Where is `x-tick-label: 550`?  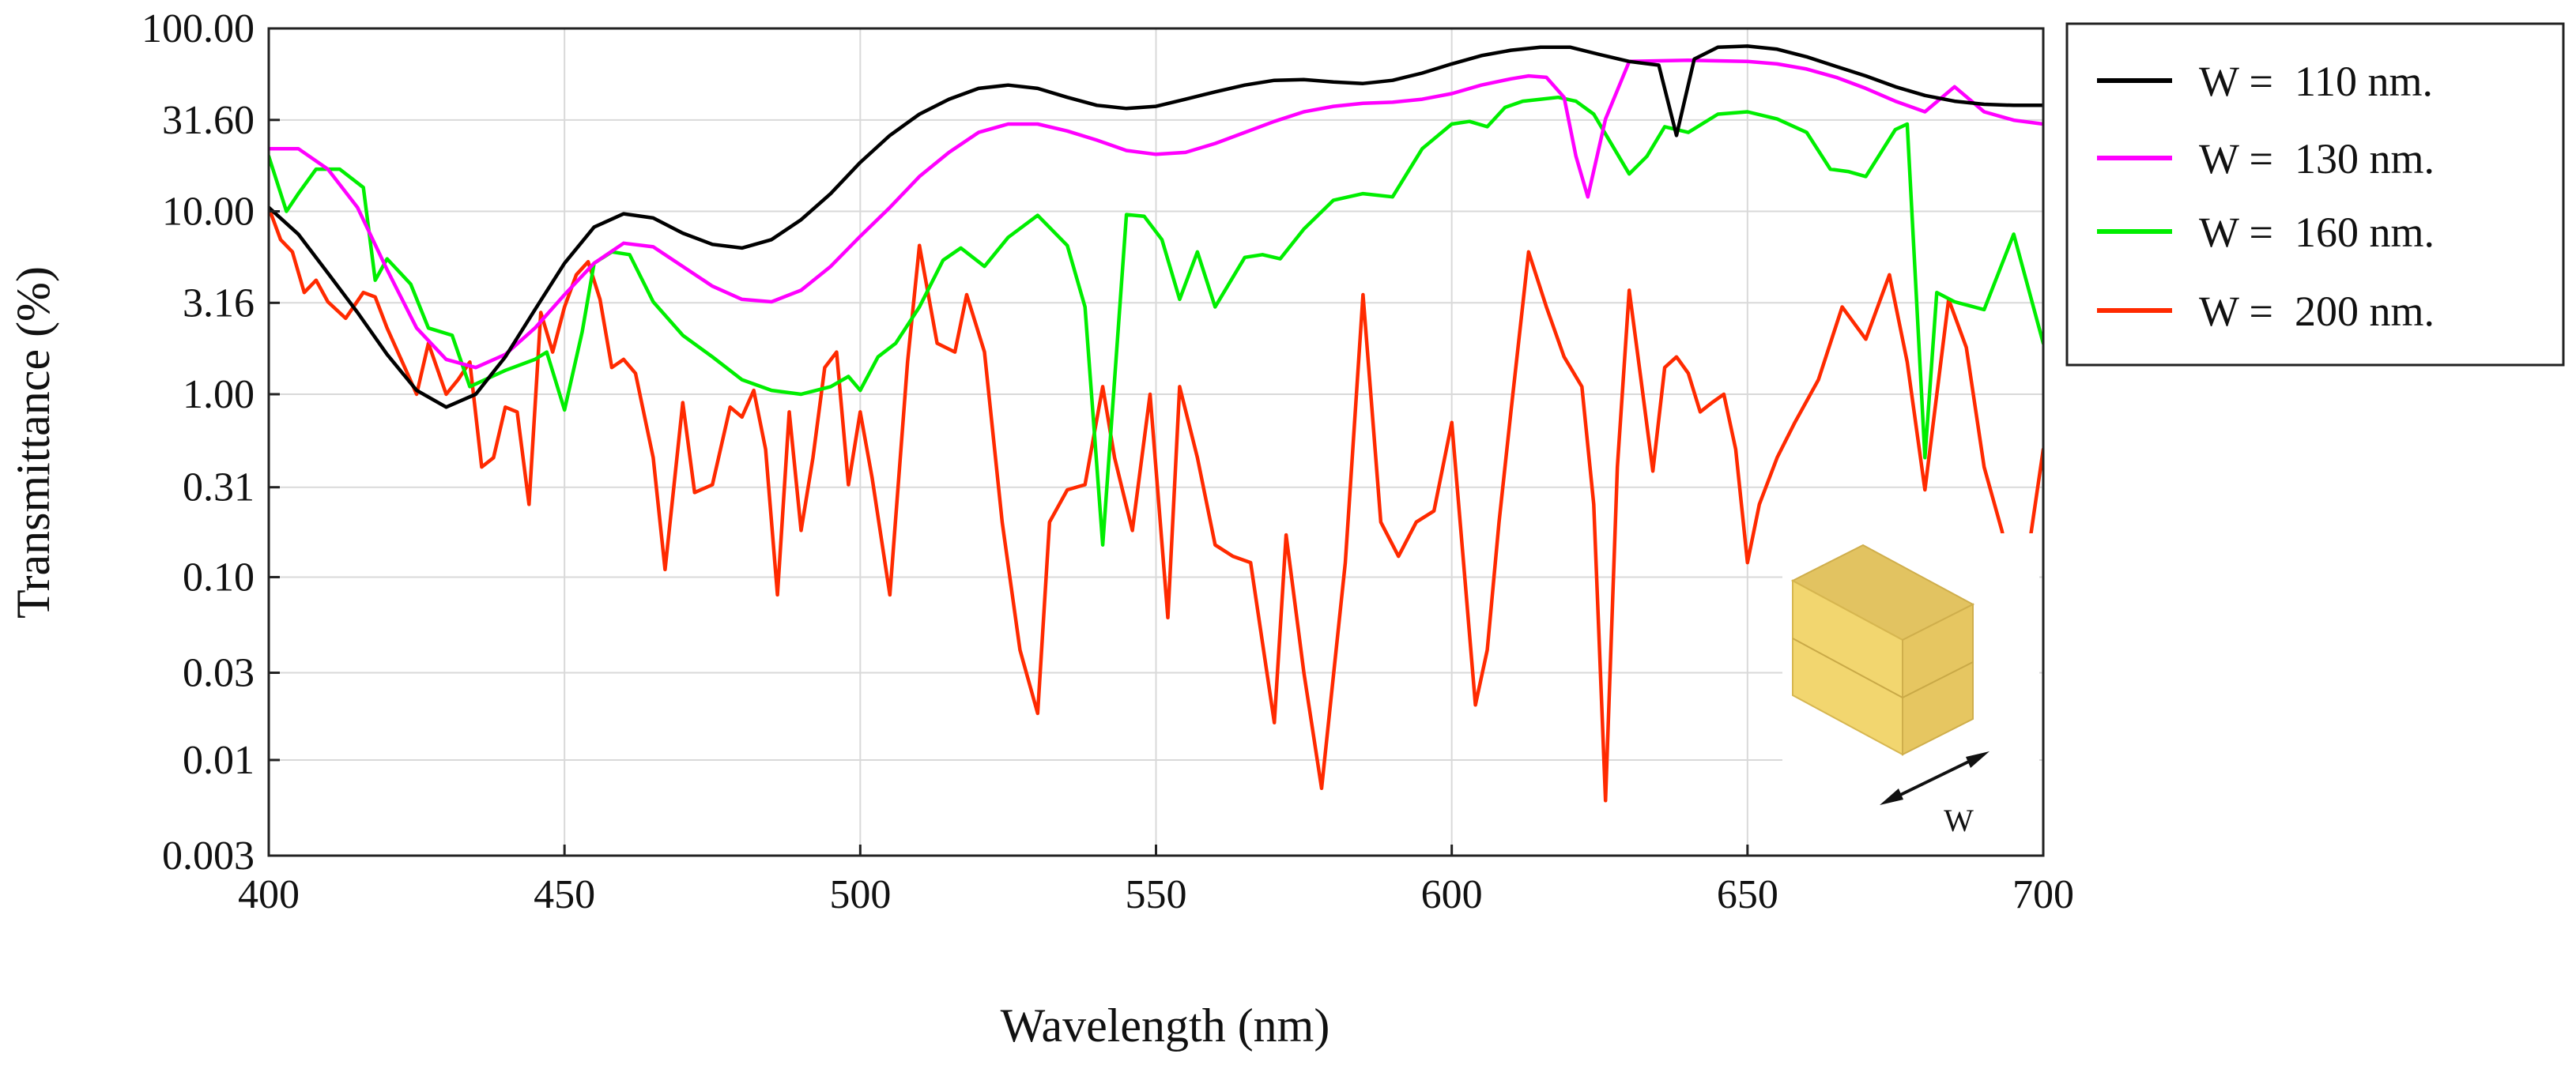
x-tick-label: 550 is located at coordinates (1156, 895).